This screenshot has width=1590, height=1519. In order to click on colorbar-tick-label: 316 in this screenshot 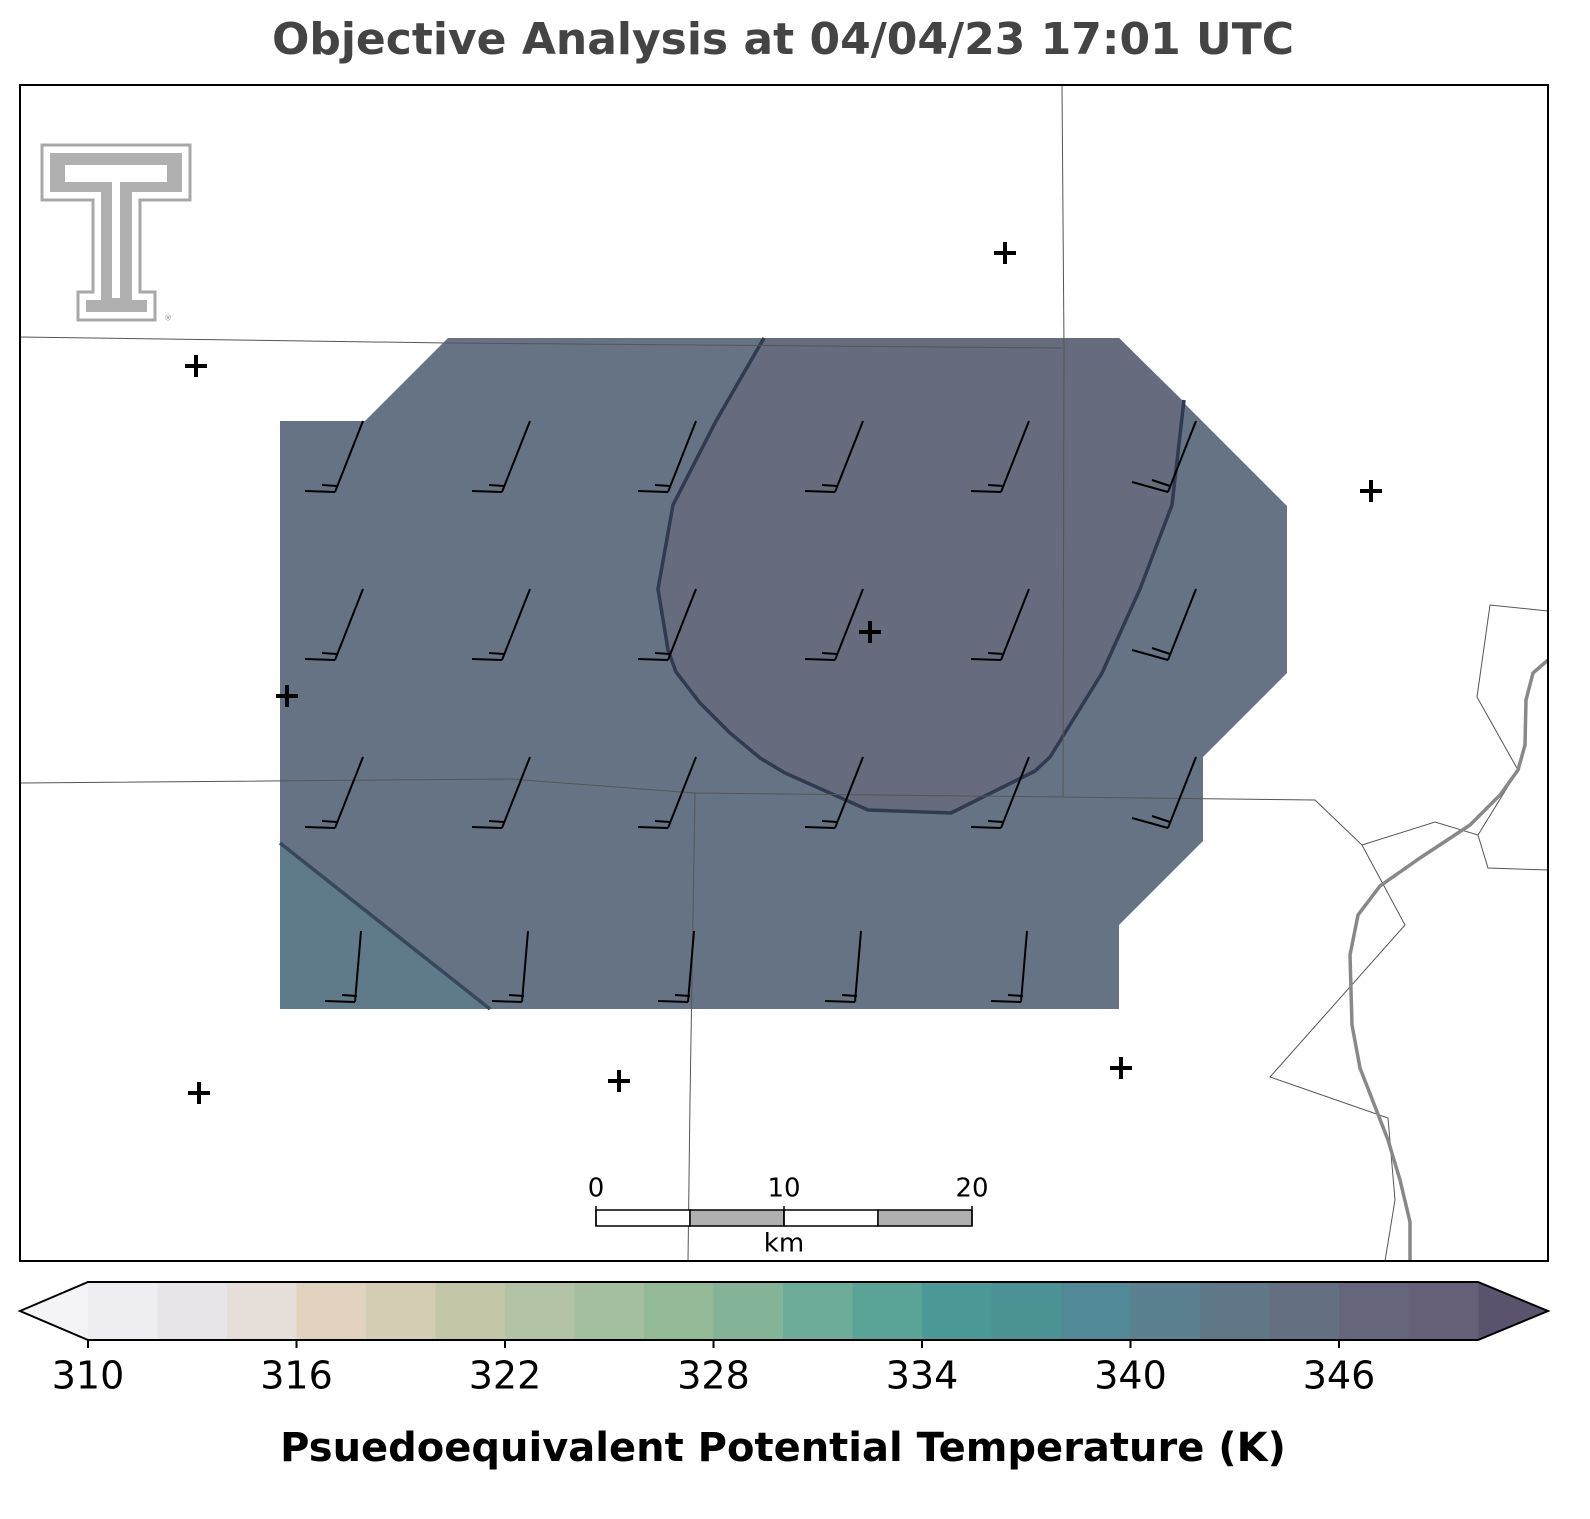, I will do `click(296, 1376)`.